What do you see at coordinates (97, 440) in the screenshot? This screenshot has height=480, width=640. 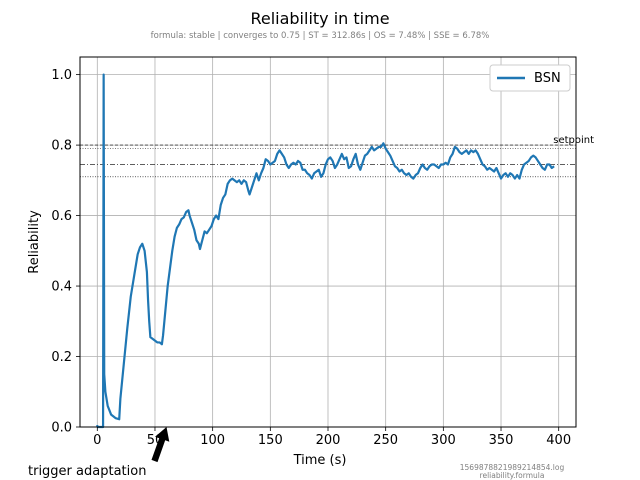 I see `x-tick-label: 0` at bounding box center [97, 440].